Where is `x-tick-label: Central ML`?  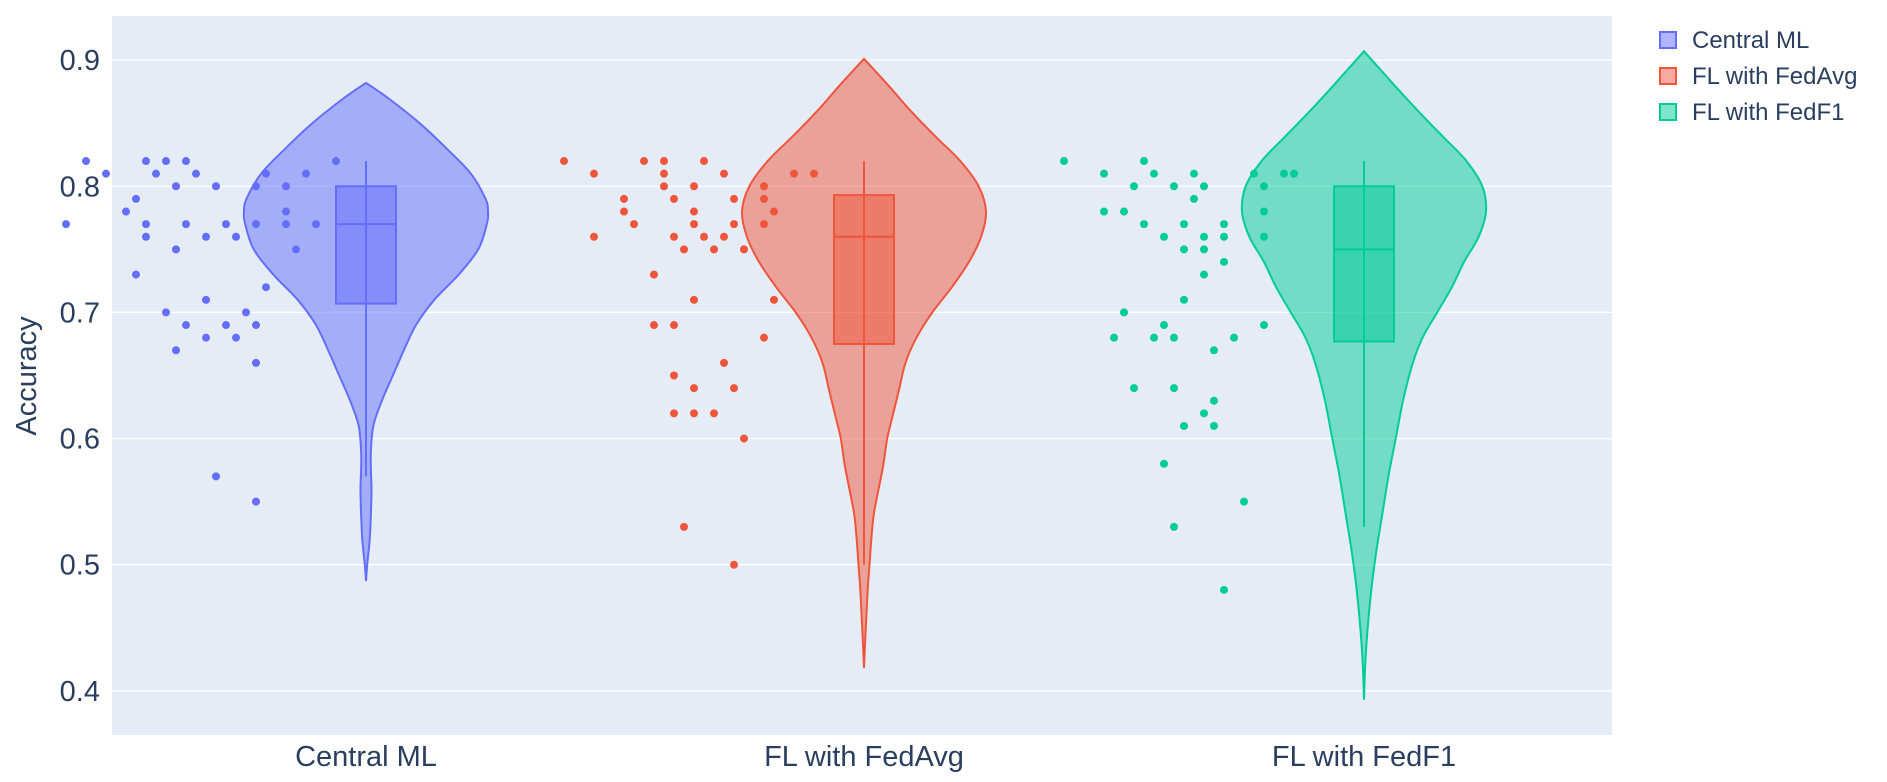
x-tick-label: Central ML is located at coordinates (366, 757).